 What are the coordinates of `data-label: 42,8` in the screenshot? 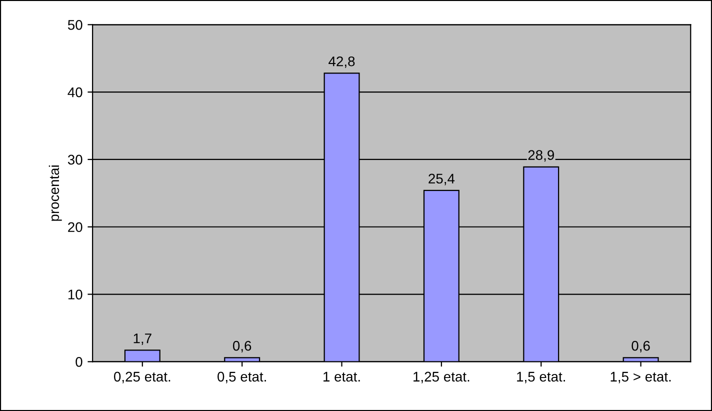 It's located at (341, 62).